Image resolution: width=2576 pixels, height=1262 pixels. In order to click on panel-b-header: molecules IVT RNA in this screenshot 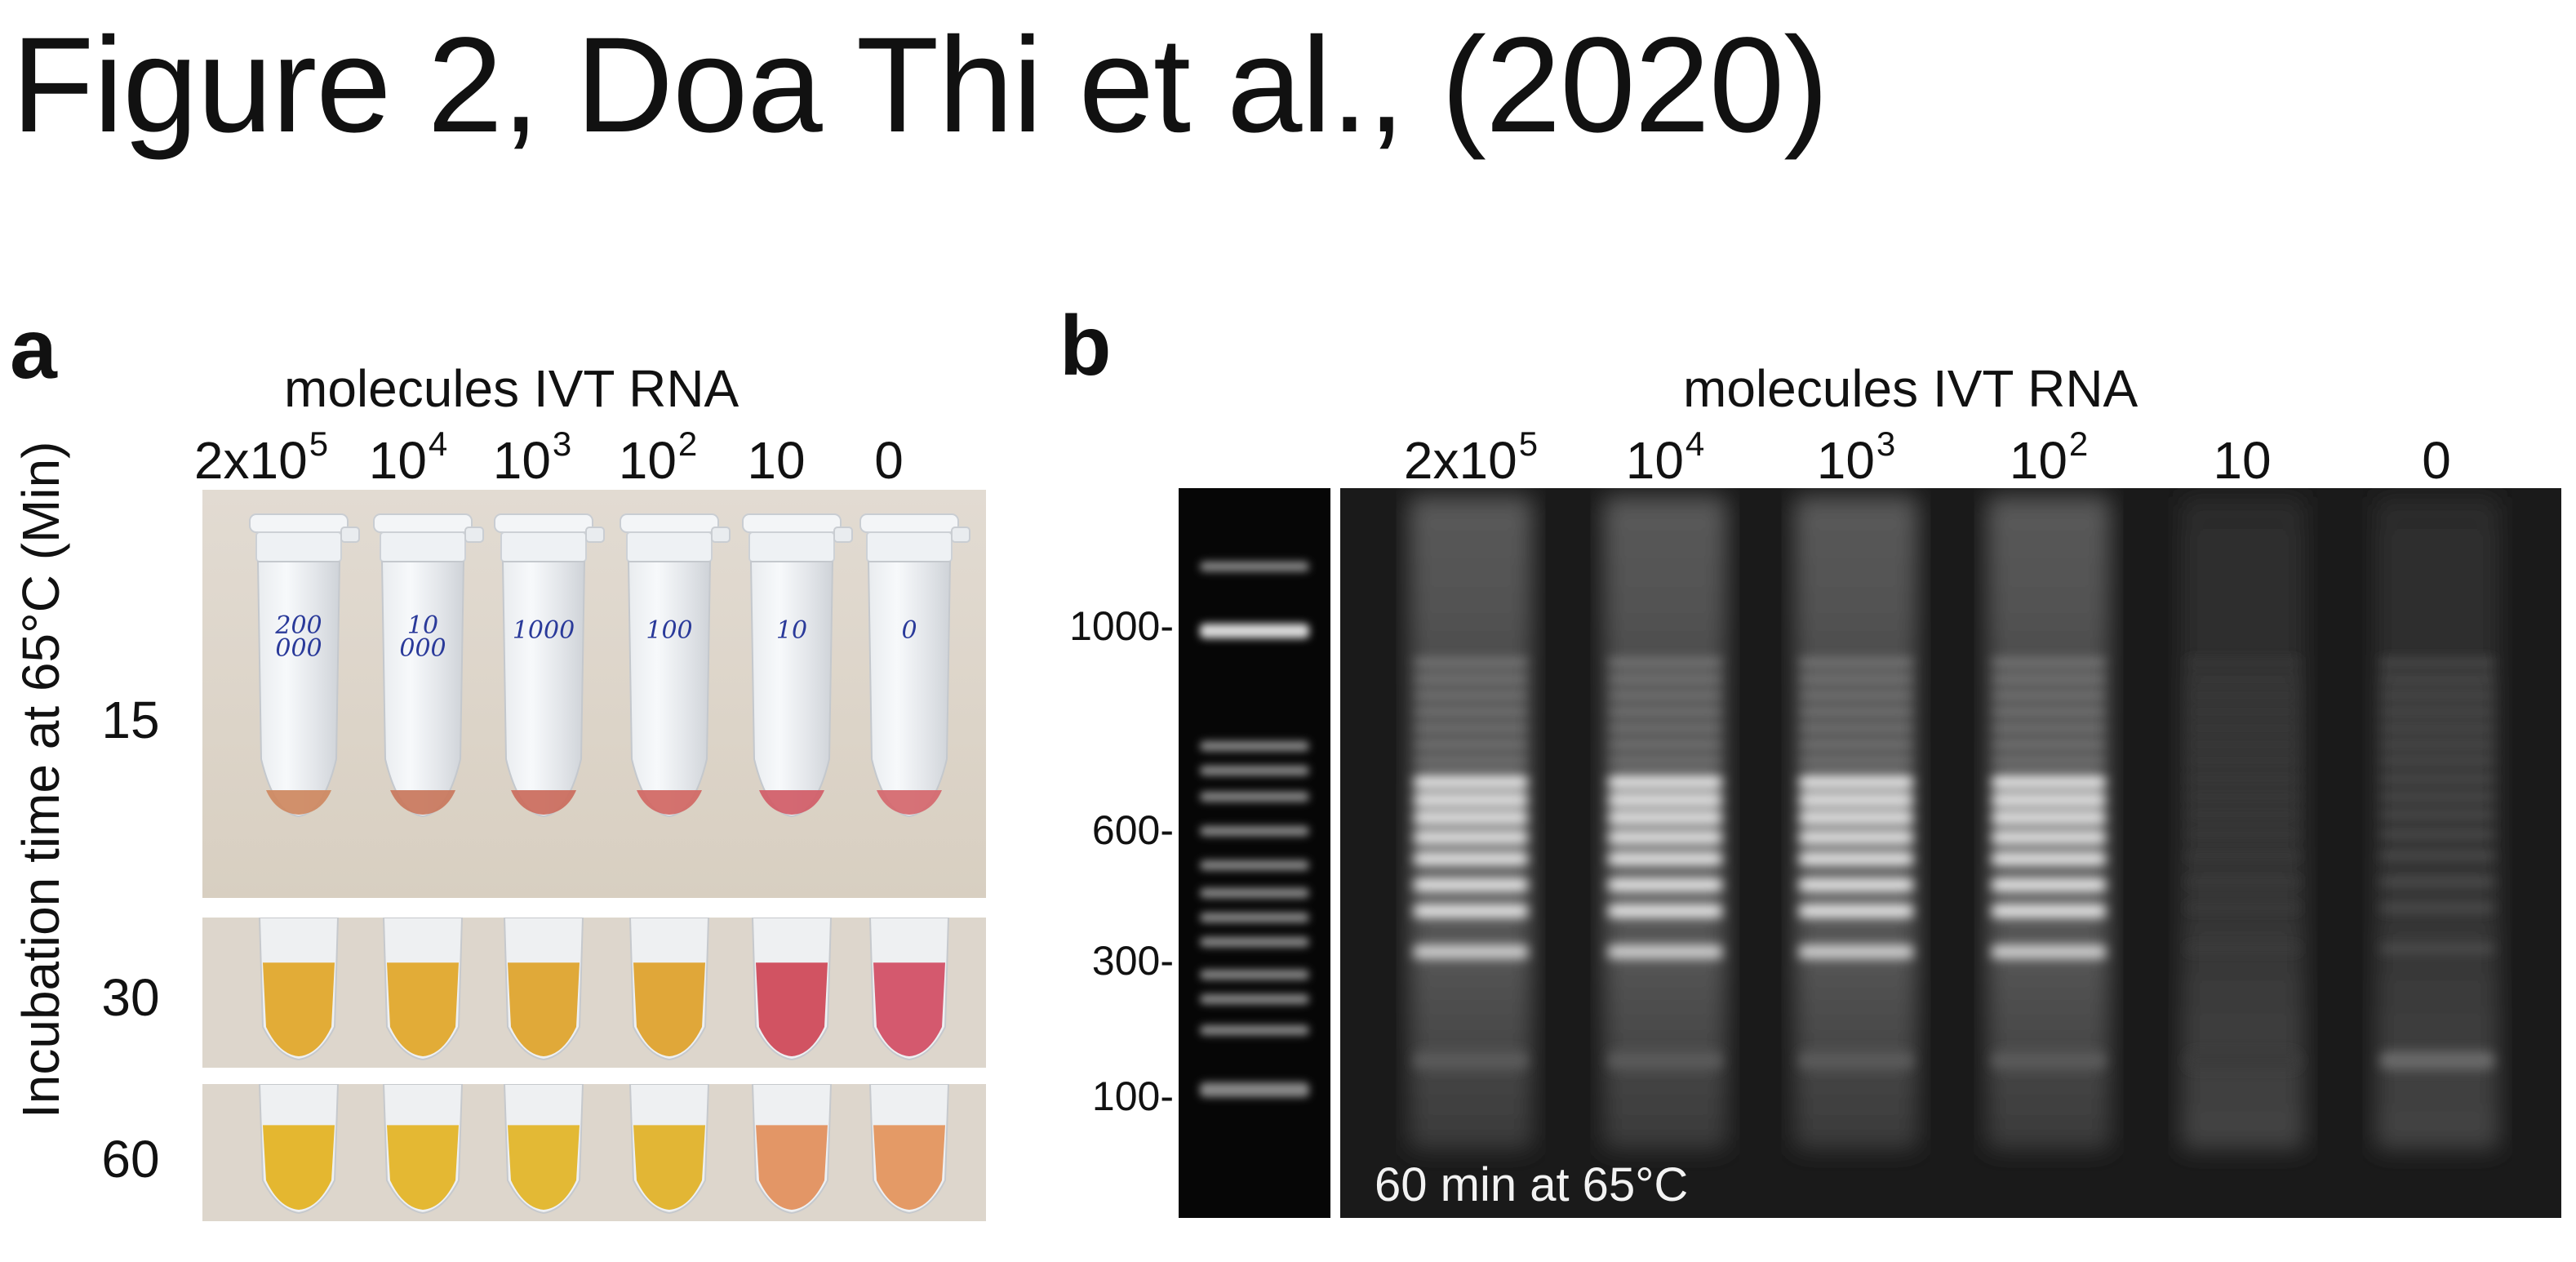, I will do `click(1911, 389)`.